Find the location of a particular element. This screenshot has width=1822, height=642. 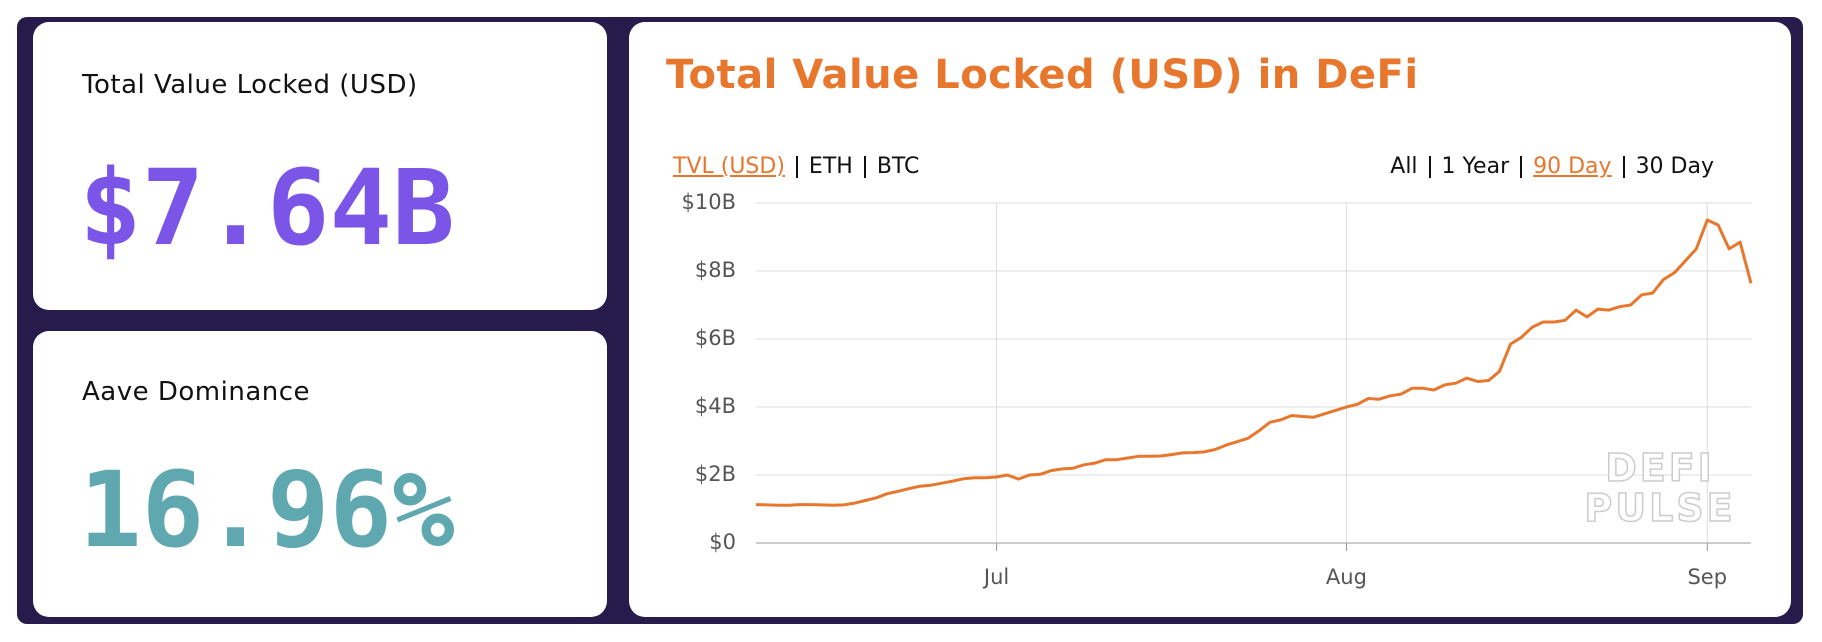

watermark: DEFI PULSE is located at coordinates (1659, 488).